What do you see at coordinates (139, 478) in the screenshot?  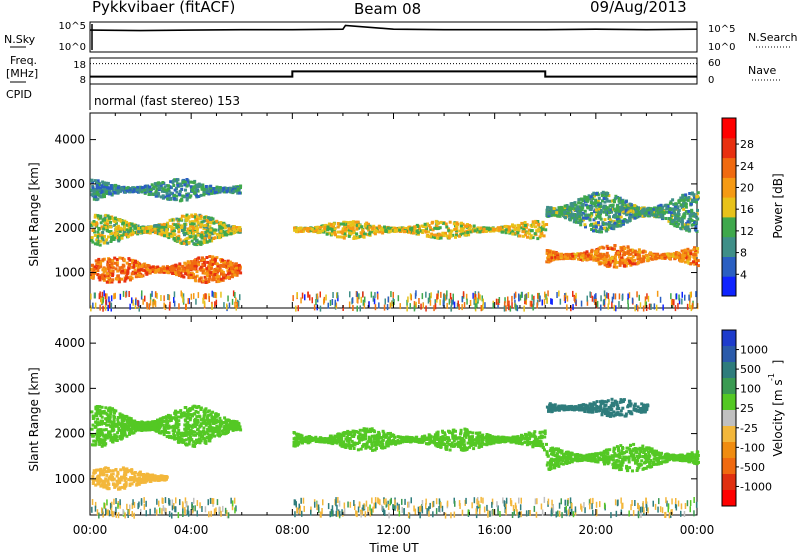 I see `velocity-cell` at bounding box center [139, 478].